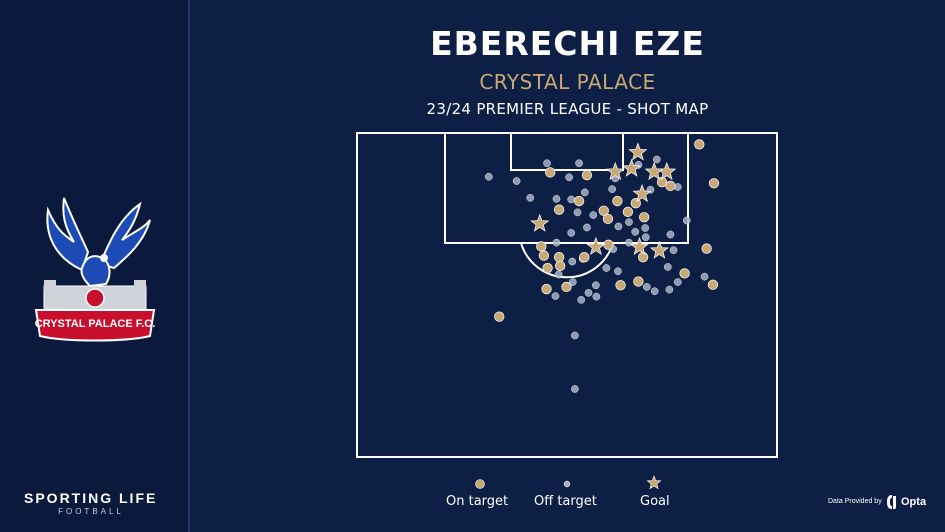 Image resolution: width=945 pixels, height=532 pixels. I want to click on penalty-arc, so click(567, 260).